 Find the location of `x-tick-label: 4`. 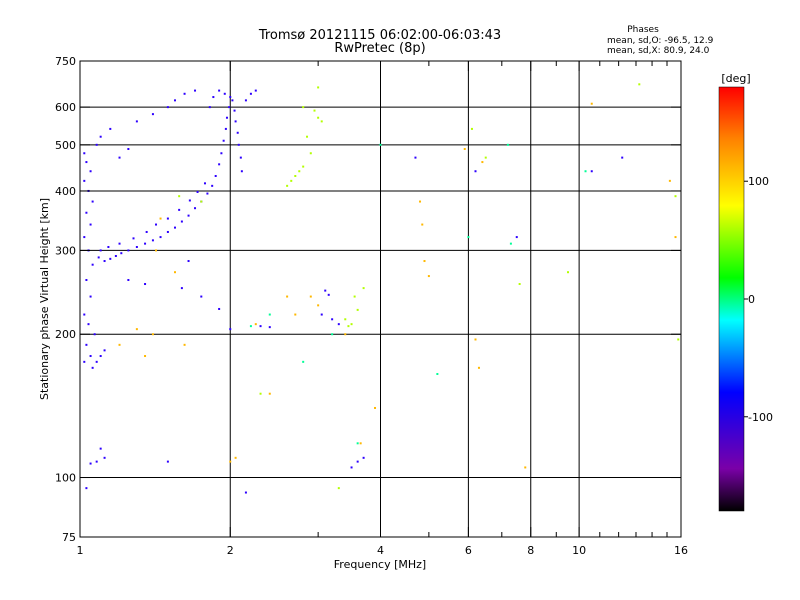

x-tick-label: 4 is located at coordinates (380, 550).